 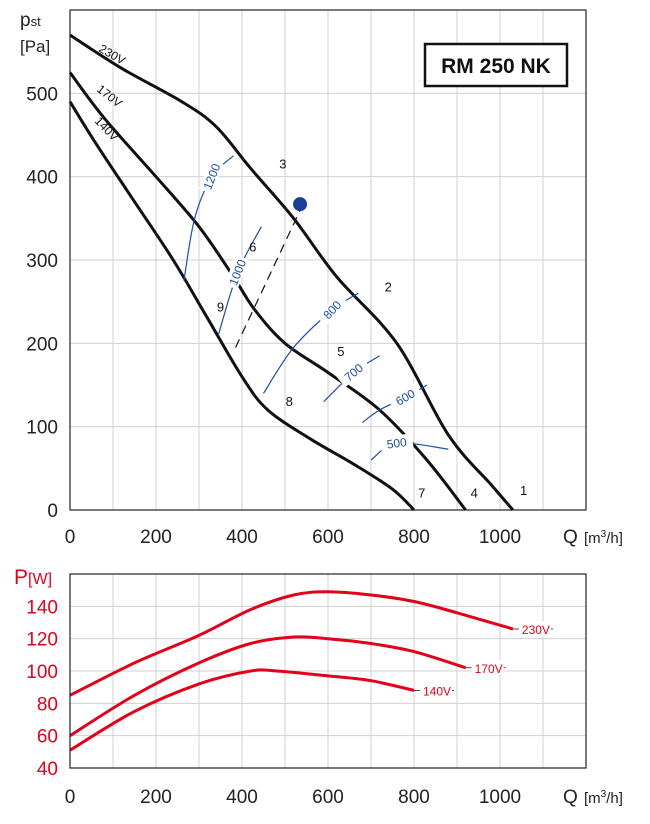 What do you see at coordinates (474, 493) in the screenshot?
I see `point-label-4: 4` at bounding box center [474, 493].